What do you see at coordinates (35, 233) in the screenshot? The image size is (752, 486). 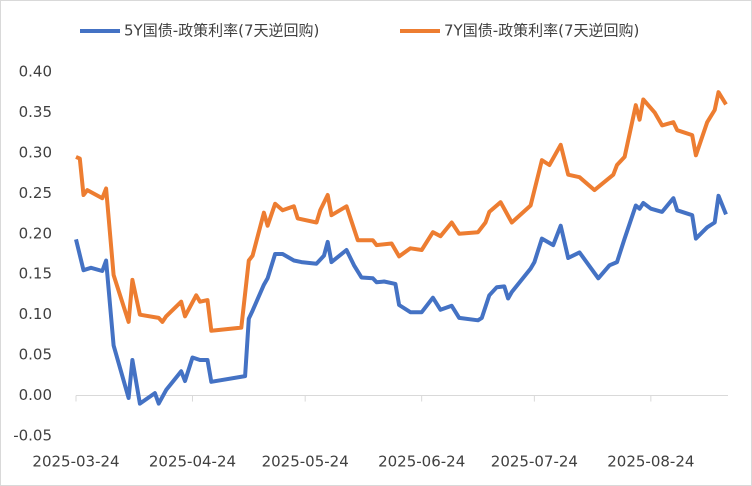 I see `y-tick-label: 0.20` at bounding box center [35, 233].